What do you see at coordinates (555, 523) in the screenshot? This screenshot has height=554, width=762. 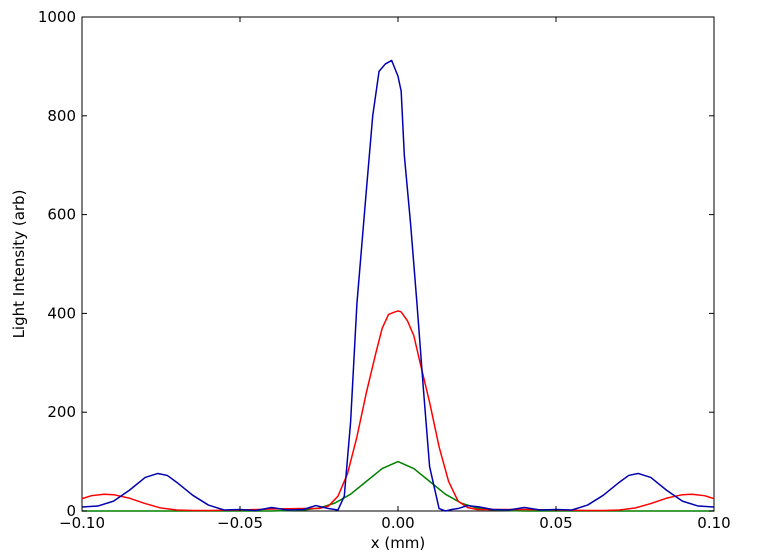 I see `x-tick-label: 0.05` at bounding box center [555, 523].